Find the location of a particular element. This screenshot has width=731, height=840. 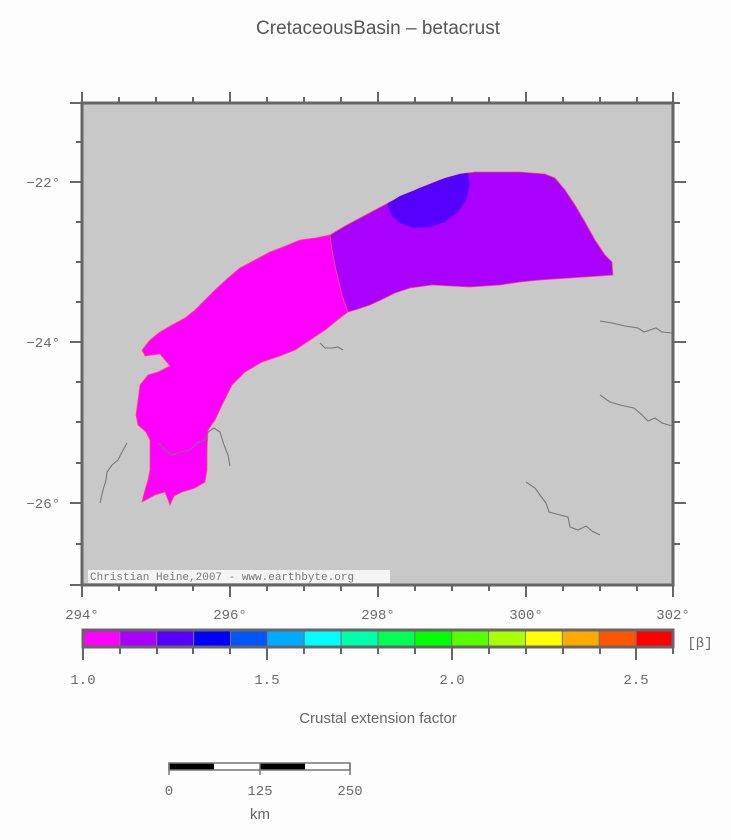

colorbar-ticks is located at coordinates (378, 653).